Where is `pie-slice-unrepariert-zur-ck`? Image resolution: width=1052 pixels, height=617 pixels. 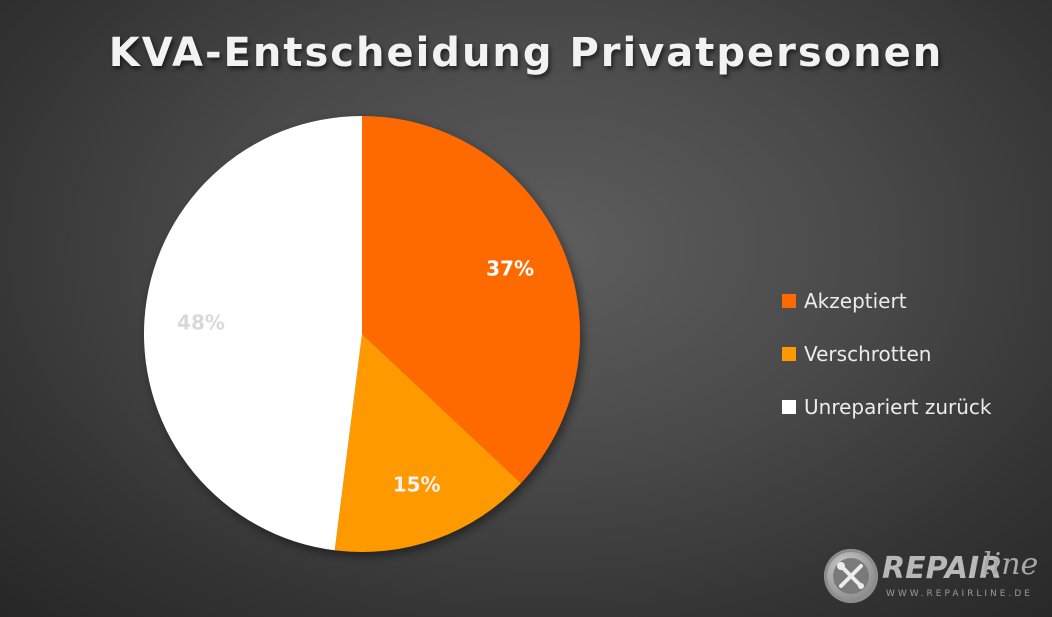 pie-slice-unrepariert-zur-ck is located at coordinates (252, 333).